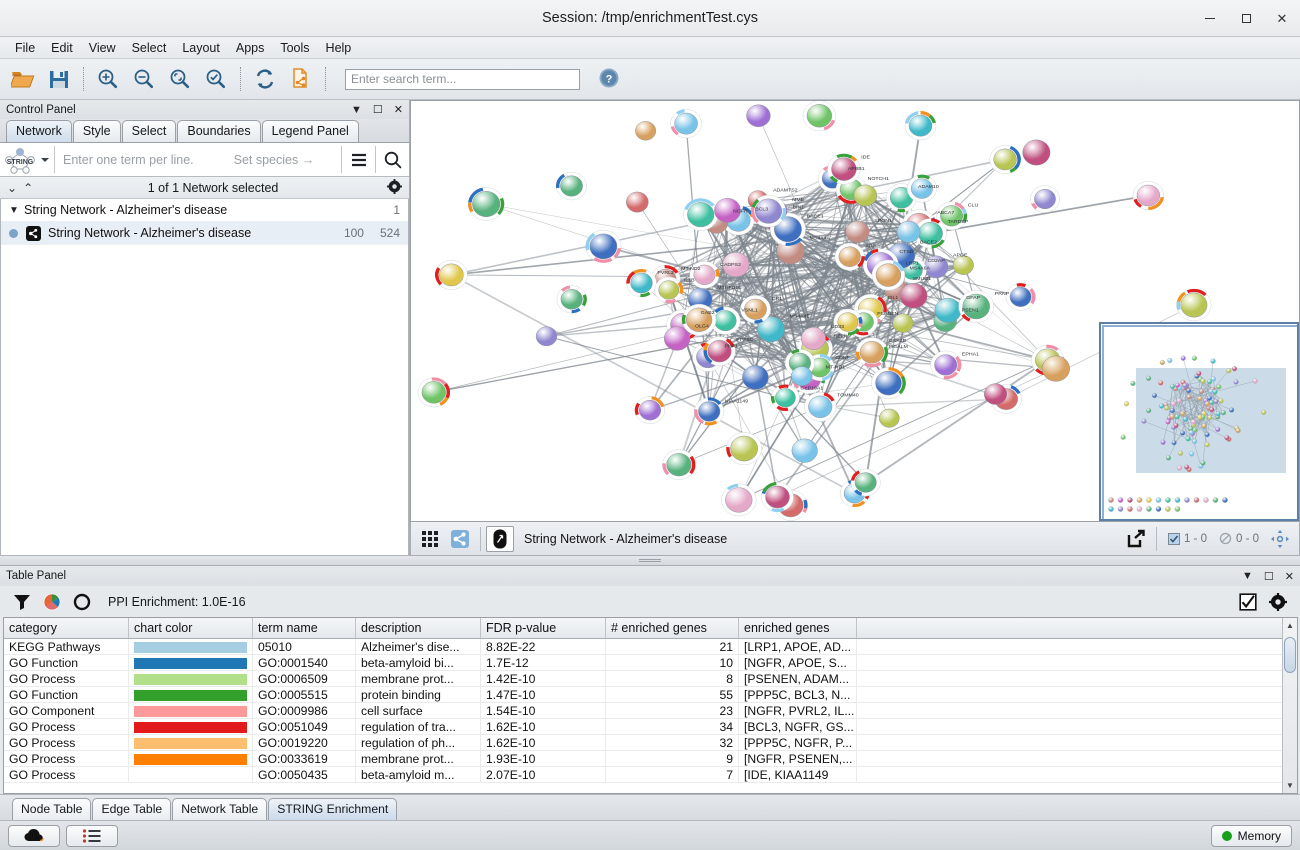  Describe the element at coordinates (34, 835) in the screenshot. I see `cloud-icon` at that location.